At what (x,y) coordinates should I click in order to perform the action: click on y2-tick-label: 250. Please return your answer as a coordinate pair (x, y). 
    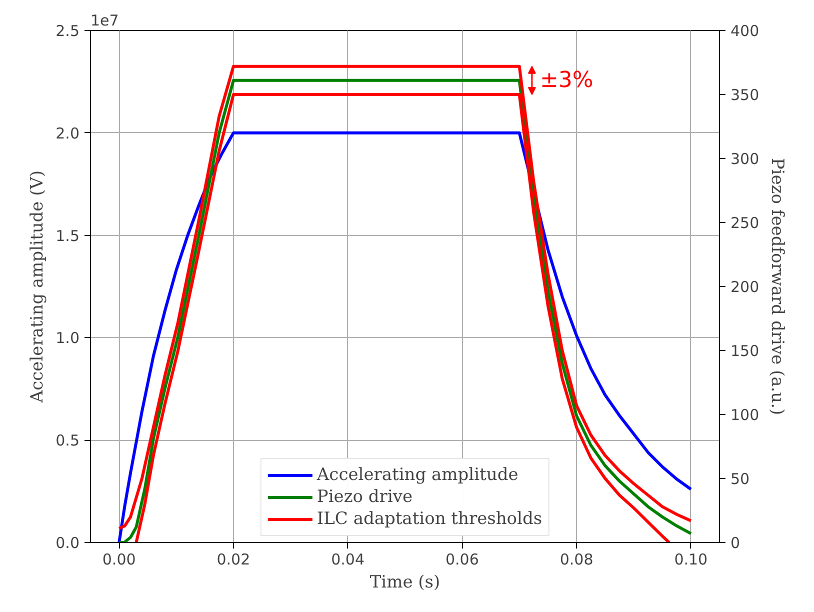
    Looking at the image, I should click on (745, 223).